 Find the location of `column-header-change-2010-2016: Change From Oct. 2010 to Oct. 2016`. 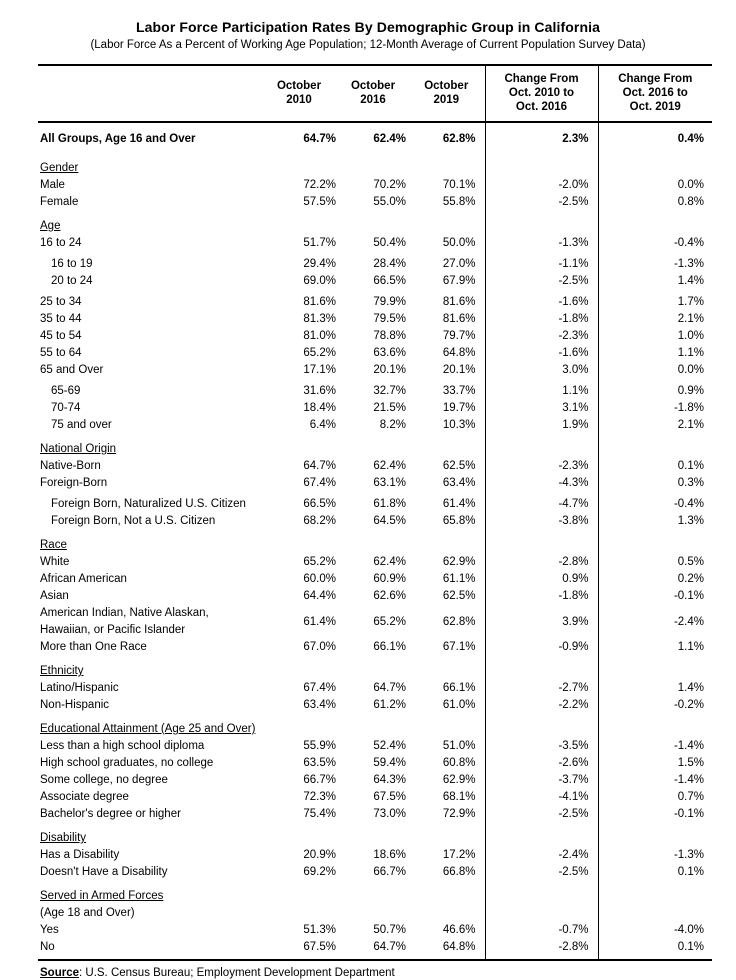

column-header-change-2010-2016: Change From Oct. 2010 to Oct. 2016 is located at coordinates (541, 93).